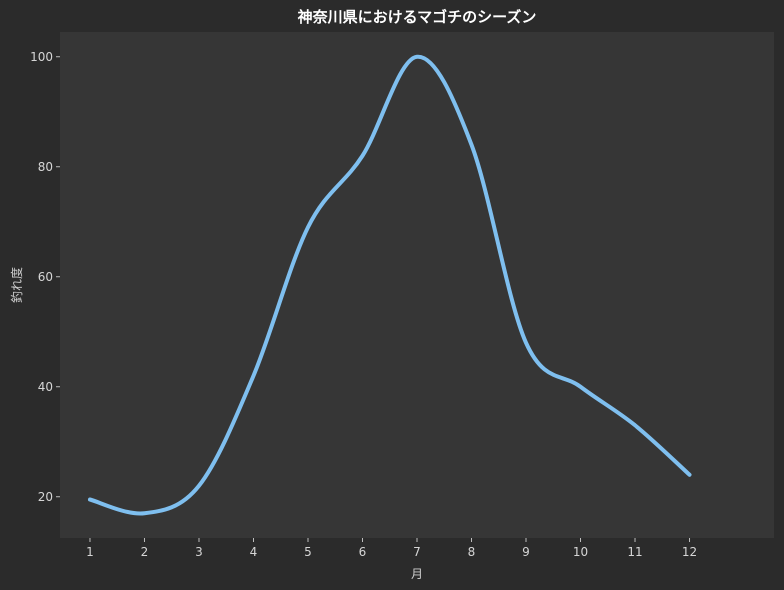  Describe the element at coordinates (417, 574) in the screenshot. I see `x-axis-label: 月` at that location.